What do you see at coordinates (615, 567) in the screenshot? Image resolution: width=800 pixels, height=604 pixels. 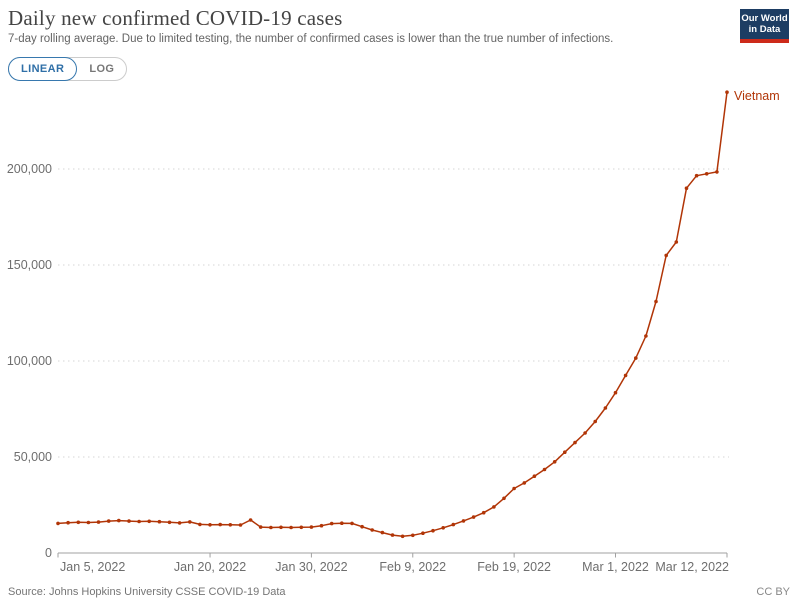 I see `x-tick-label: Mar 1, 2022` at bounding box center [615, 567].